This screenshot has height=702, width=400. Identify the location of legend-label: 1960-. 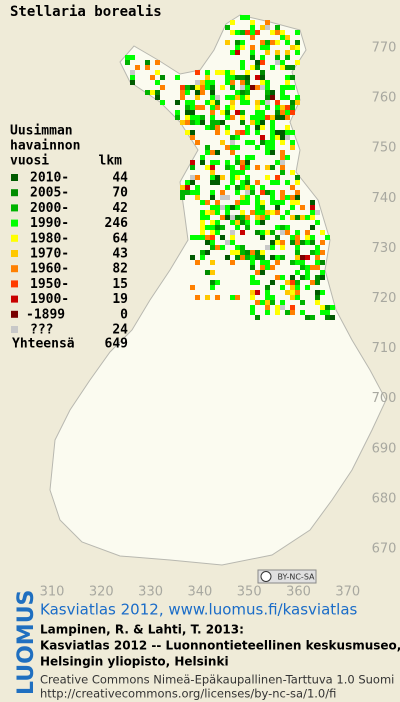
(49, 269).